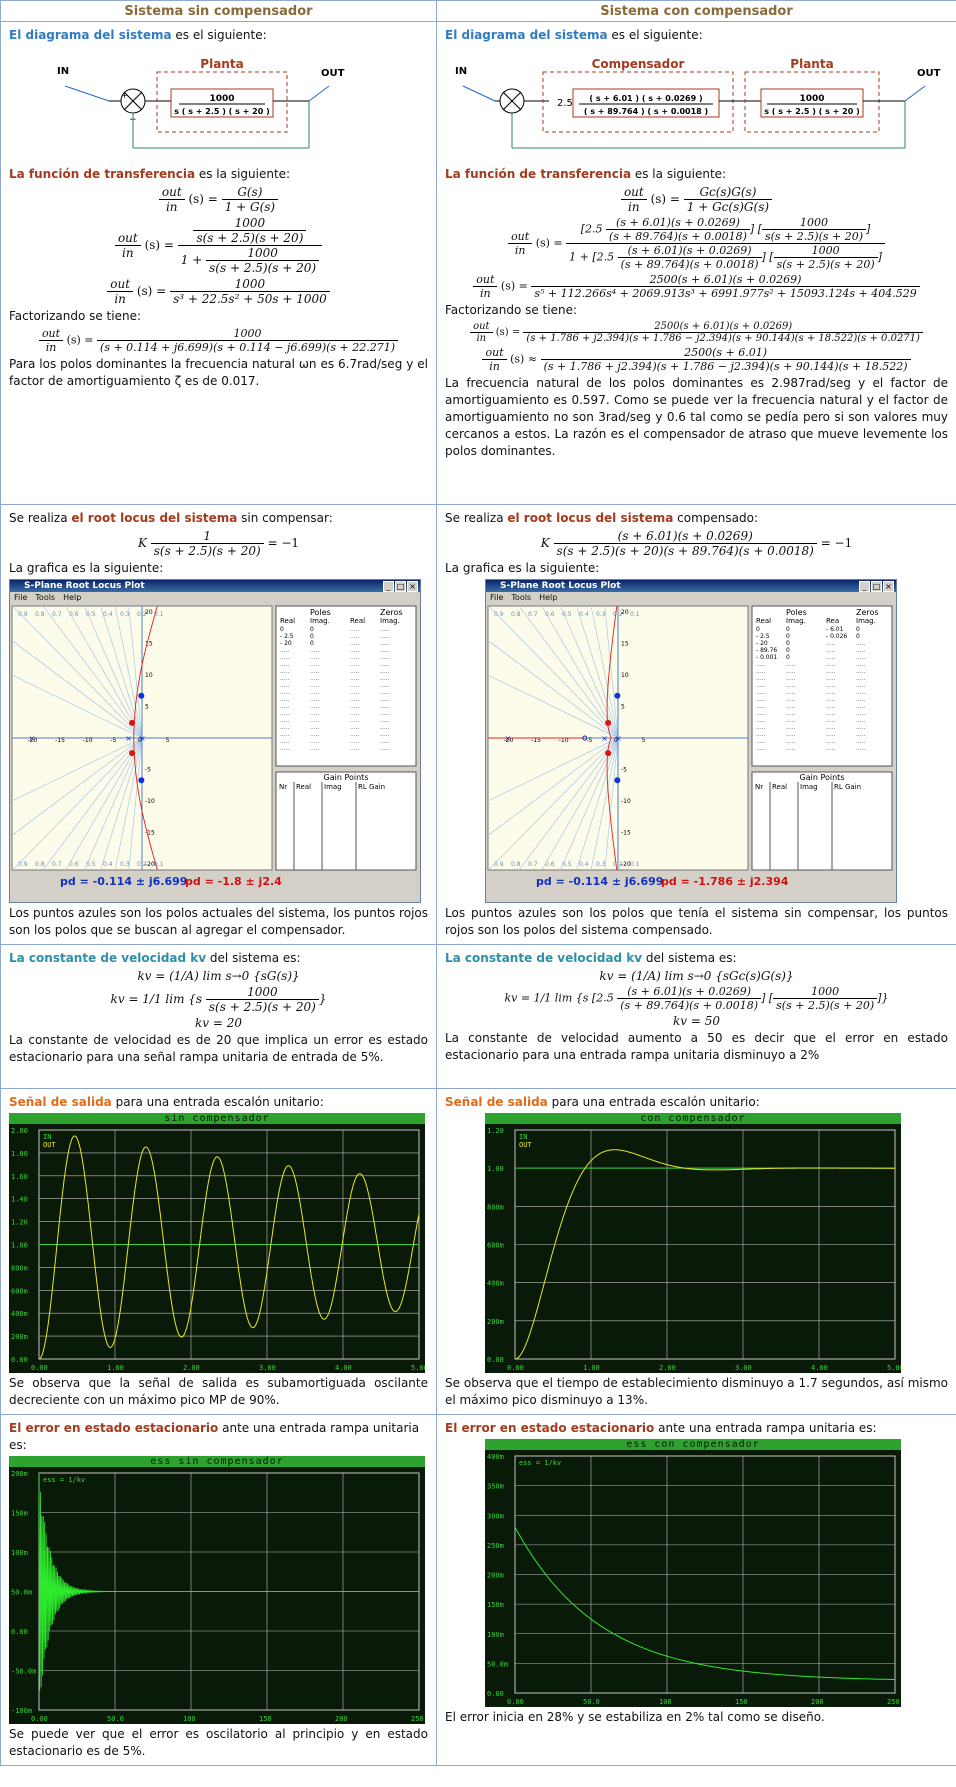 The height and width of the screenshot is (1787, 956). Describe the element at coordinates (822, 686) in the screenshot. I see `poles-panel` at that location.